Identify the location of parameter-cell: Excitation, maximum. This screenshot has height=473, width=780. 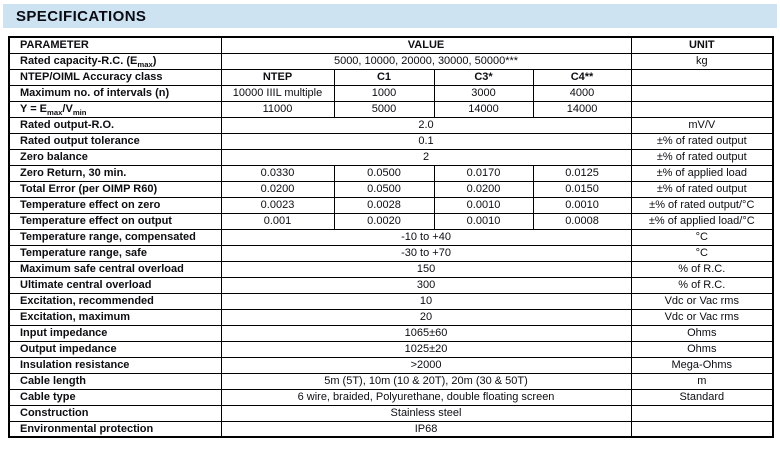
(115, 317).